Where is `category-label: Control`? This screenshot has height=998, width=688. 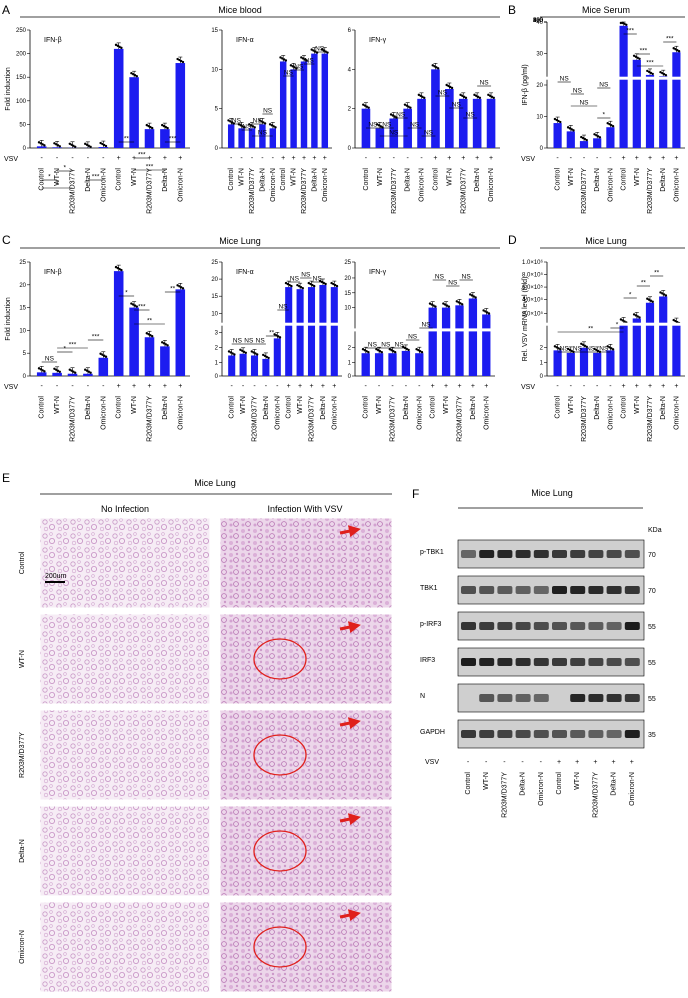 category-label: Control is located at coordinates (366, 407).